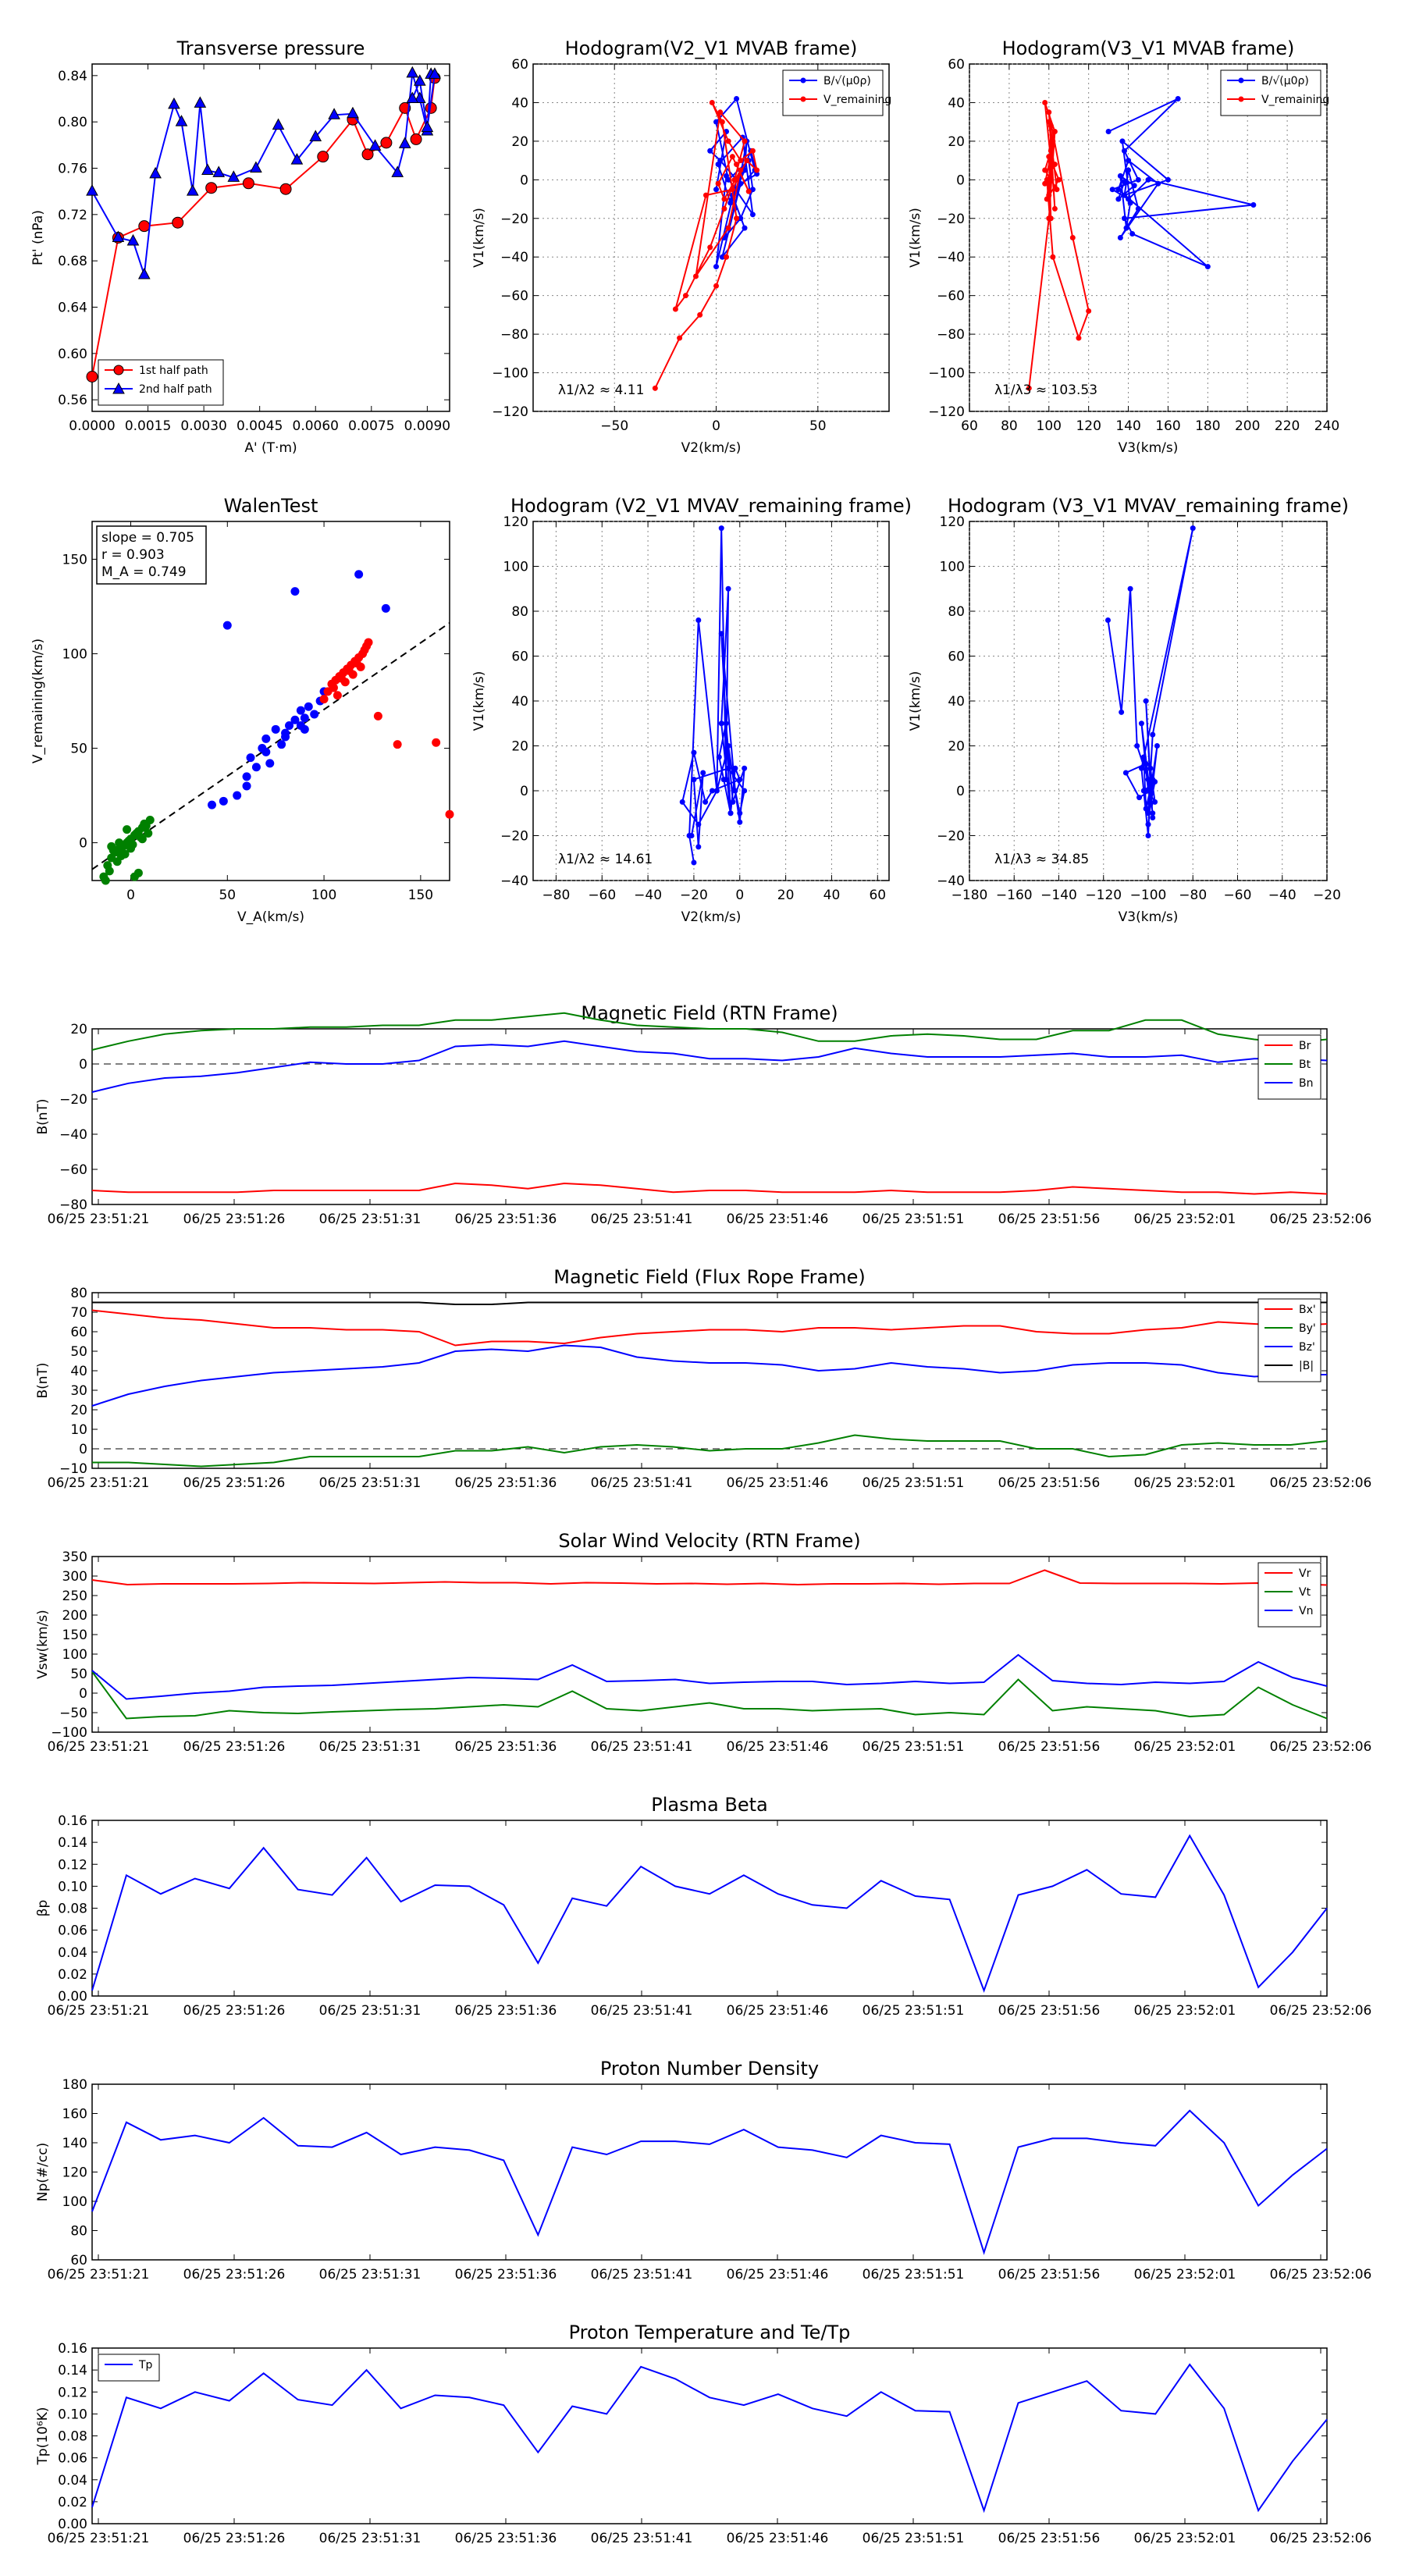 The height and width of the screenshot is (2576, 1405). What do you see at coordinates (1306, 1611) in the screenshot?
I see `legend-label: Vn` at bounding box center [1306, 1611].